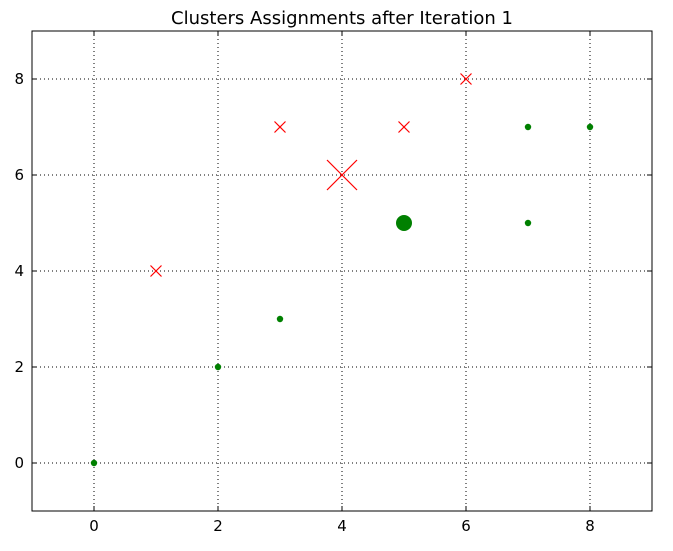 The height and width of the screenshot is (551, 673). I want to click on y-tick-label: 2, so click(19, 367).